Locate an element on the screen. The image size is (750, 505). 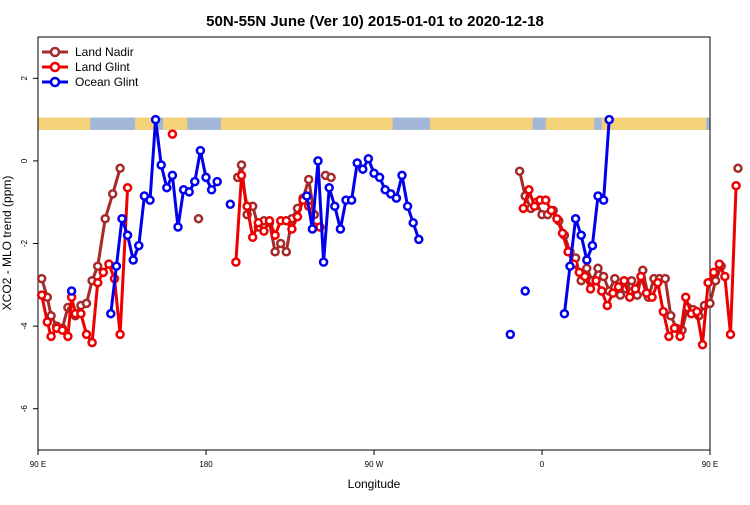
x-tick-label: 90 E is located at coordinates (38, 464).